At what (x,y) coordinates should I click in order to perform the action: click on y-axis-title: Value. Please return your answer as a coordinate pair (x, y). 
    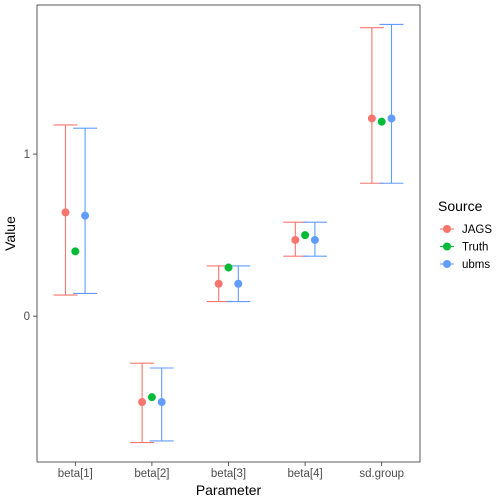
    Looking at the image, I should click on (10, 233).